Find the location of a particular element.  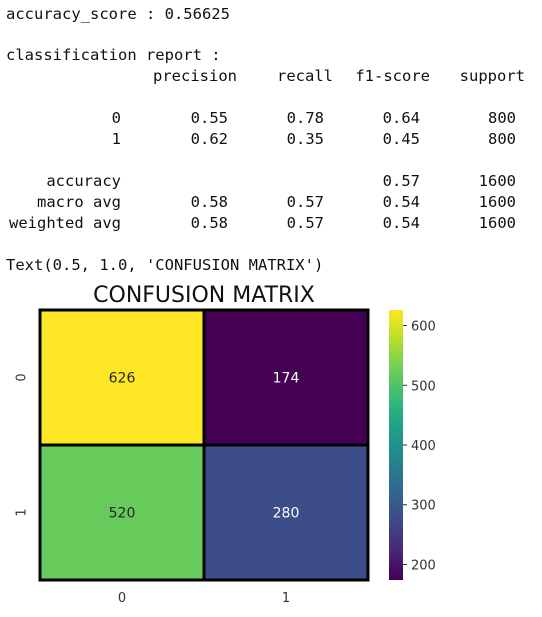

report-row-label: 1 is located at coordinates (116, 139).